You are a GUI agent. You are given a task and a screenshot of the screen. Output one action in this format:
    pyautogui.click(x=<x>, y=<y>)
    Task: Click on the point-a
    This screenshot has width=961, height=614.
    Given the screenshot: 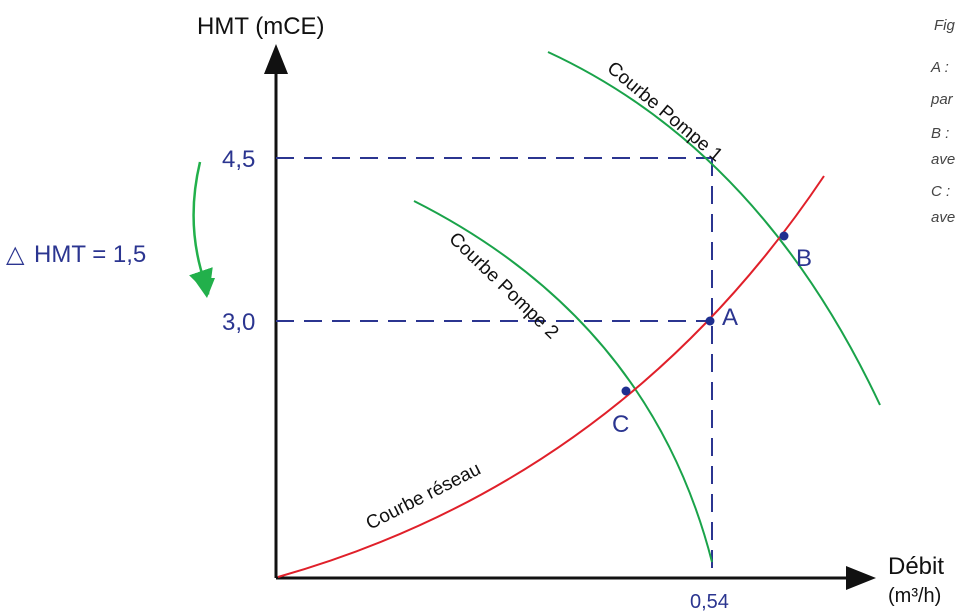 What is the action you would take?
    pyautogui.click(x=710, y=321)
    